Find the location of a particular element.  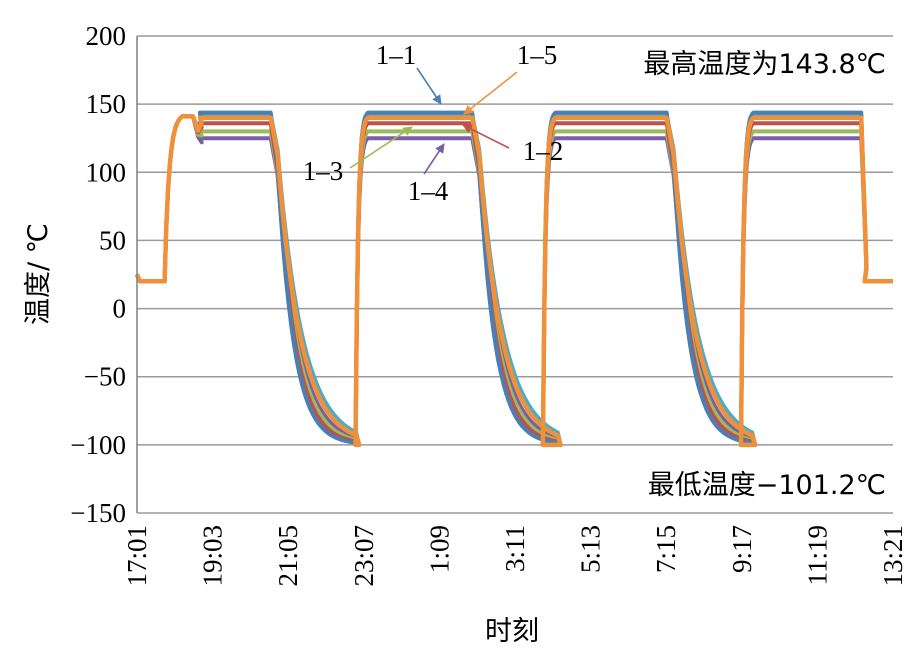

x-tick-label: 13:21 is located at coordinates (893, 556).